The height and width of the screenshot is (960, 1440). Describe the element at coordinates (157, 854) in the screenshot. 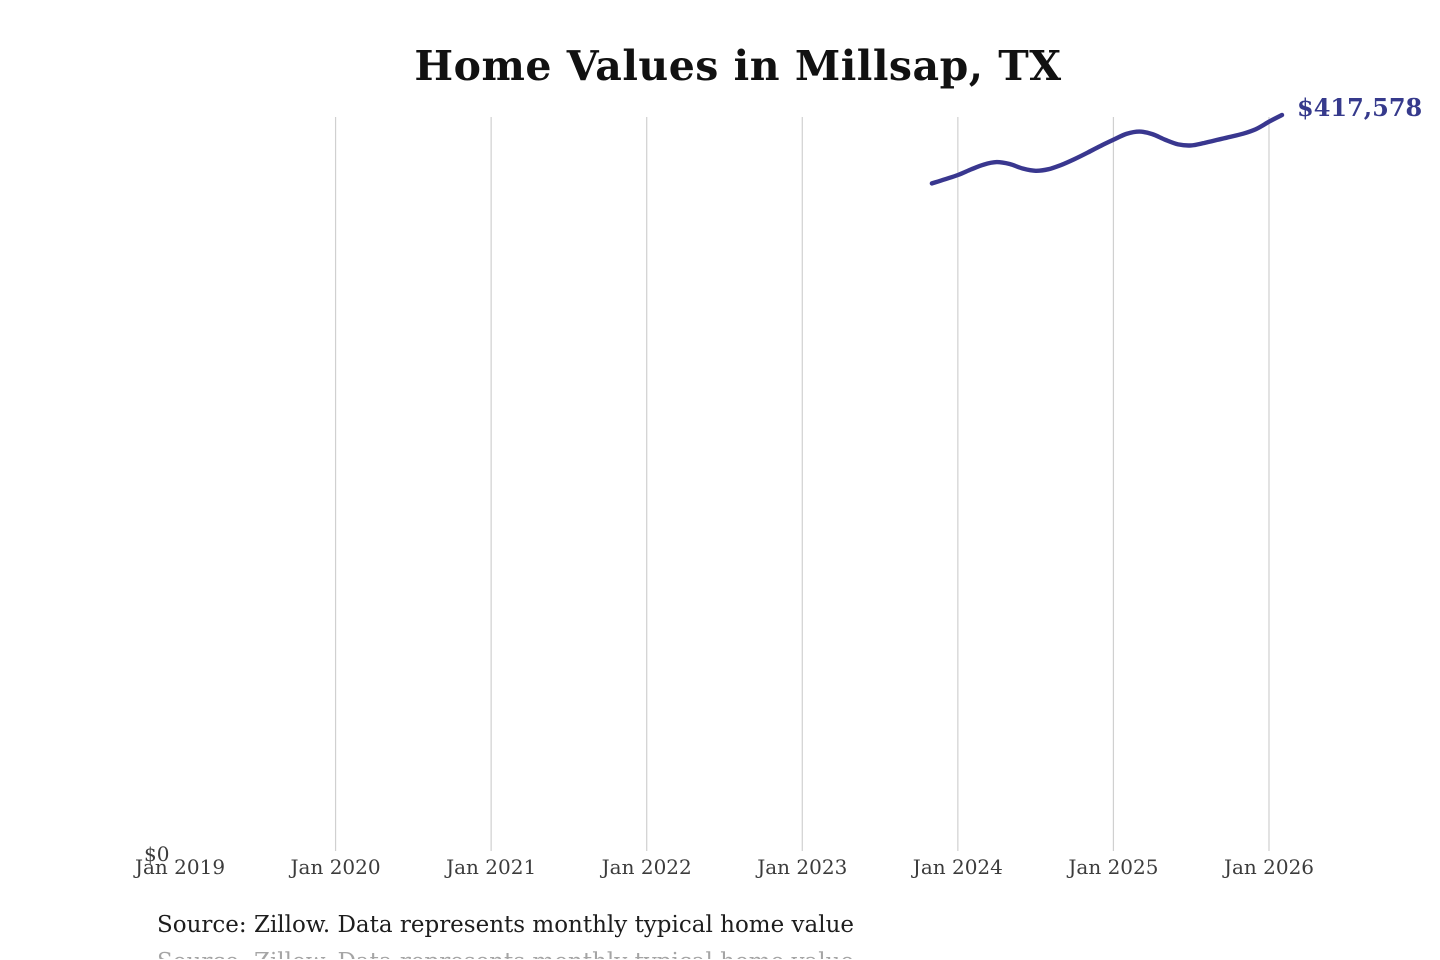

I see `y-axis-zero-label: $0` at that location.